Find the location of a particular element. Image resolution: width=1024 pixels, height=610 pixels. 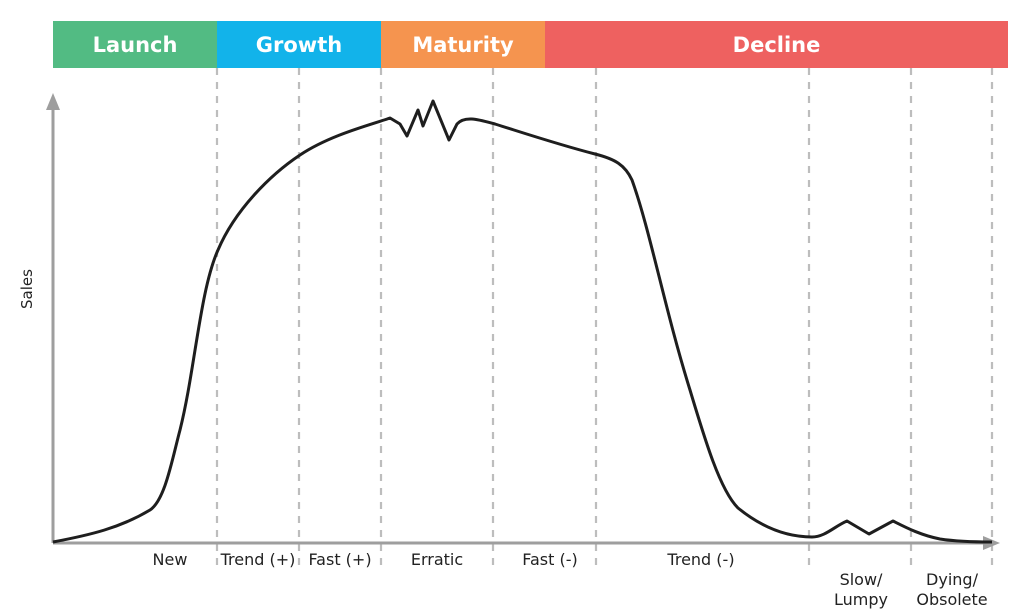

stage-label-trend-up: Trend (+) is located at coordinates (258, 560).